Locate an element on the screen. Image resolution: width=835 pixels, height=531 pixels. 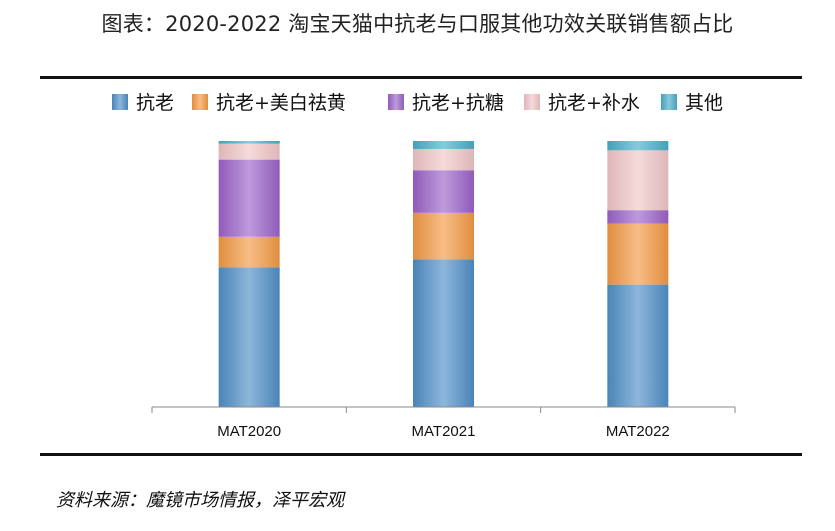
legend-label: 其他 is located at coordinates (704, 103).